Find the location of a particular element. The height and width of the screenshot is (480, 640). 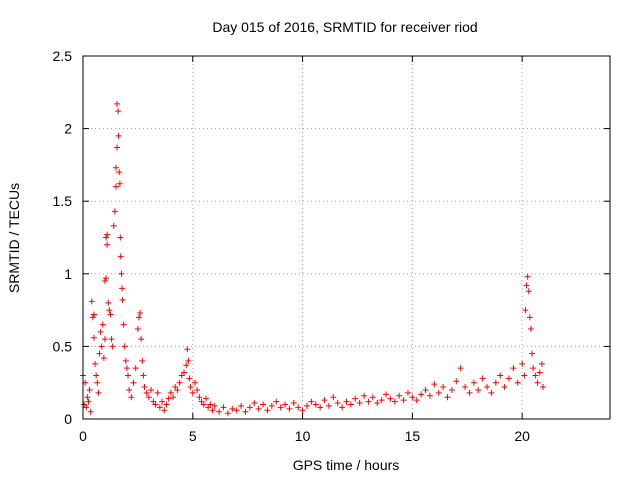

y-tick-label: 2.5 is located at coordinates (63, 56).